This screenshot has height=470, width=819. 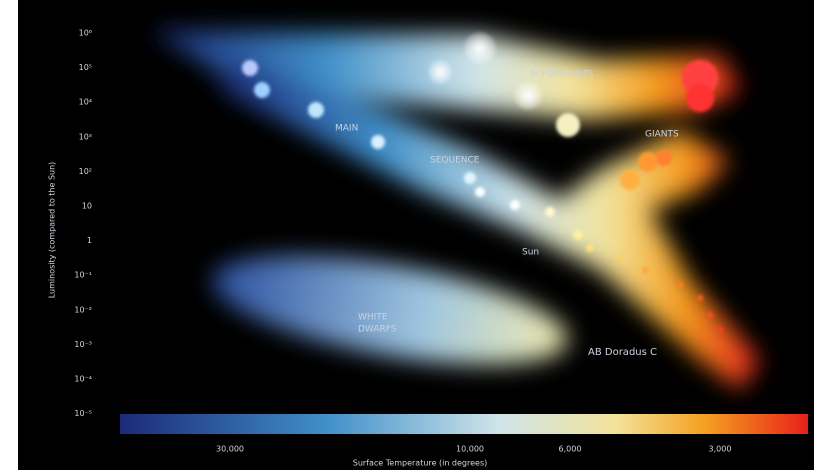 I want to click on temperature-bar, so click(x=464, y=424).